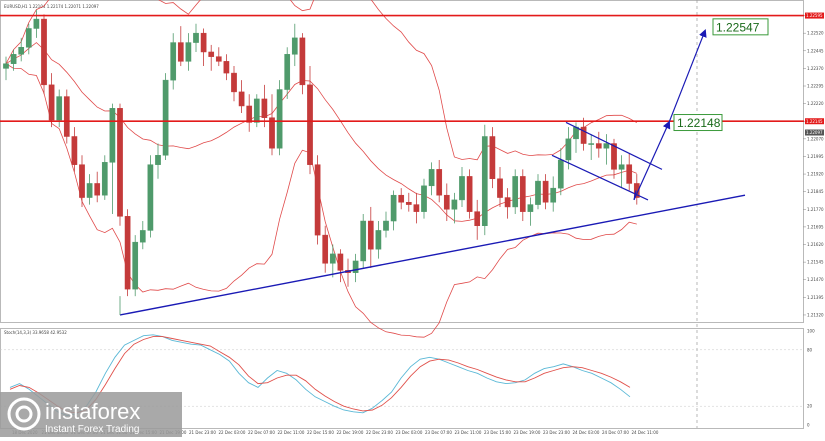 Image resolution: width=825 pixels, height=441 pixels. I want to click on x-tick-label: 24 Dec 03:00, so click(586, 432).